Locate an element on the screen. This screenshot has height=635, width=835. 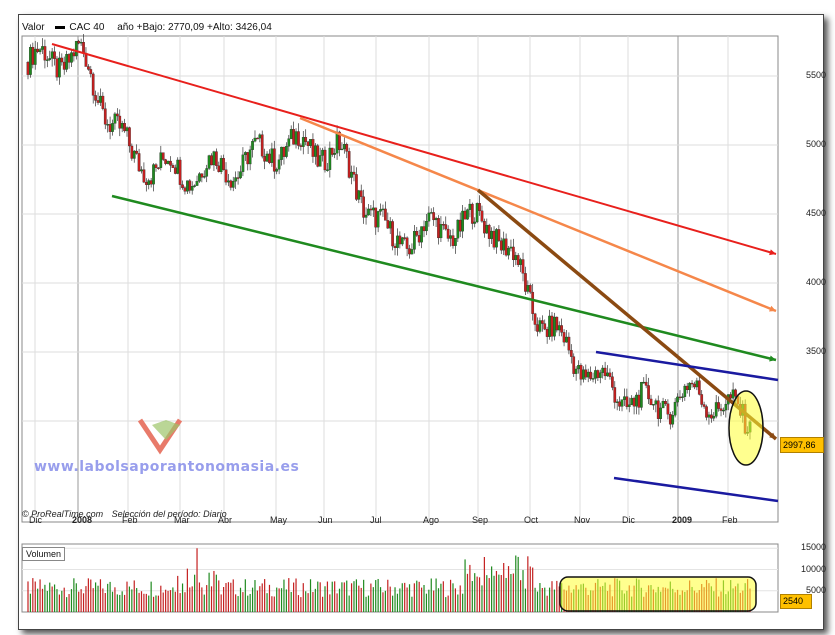
x-tick-label: 2009 is located at coordinates (682, 520).